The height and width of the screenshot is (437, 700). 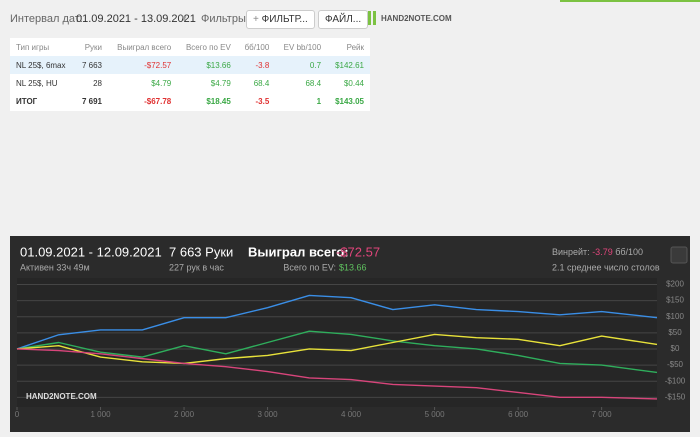 What do you see at coordinates (675, 380) in the screenshot?
I see `y-tick-label: -$100` at bounding box center [675, 380].